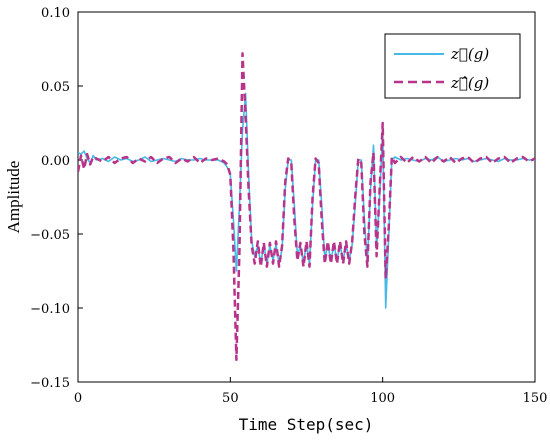 The image size is (550, 440). I want to click on x-tick-label: 150, so click(535, 398).